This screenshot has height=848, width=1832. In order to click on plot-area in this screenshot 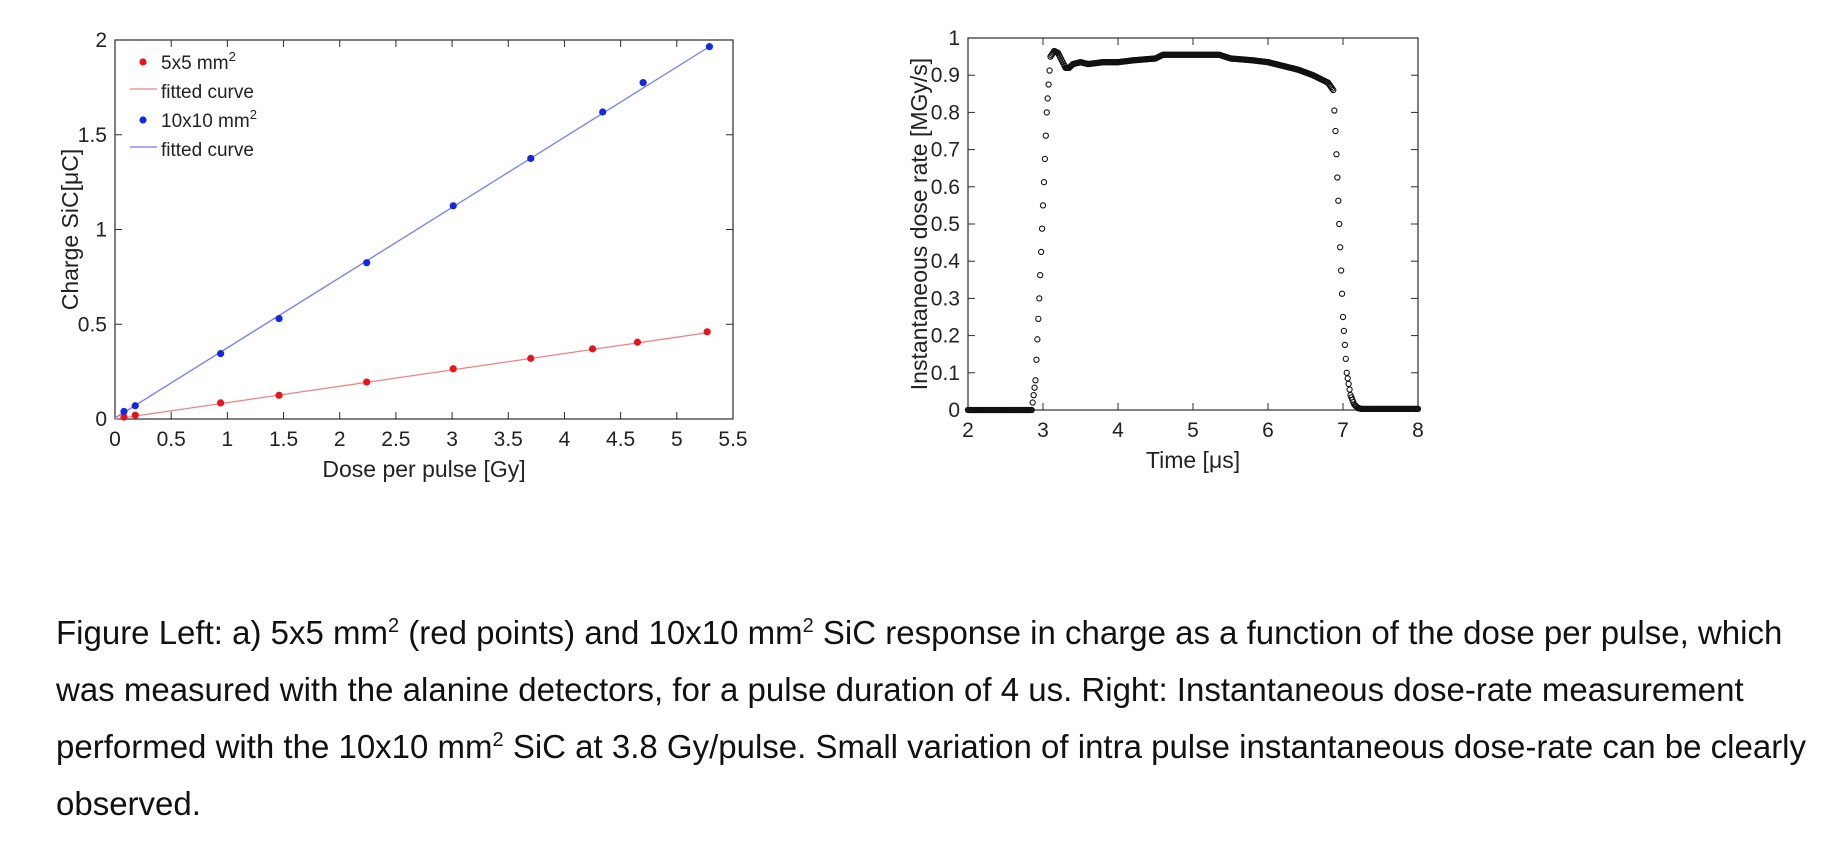, I will do `click(1193, 224)`.